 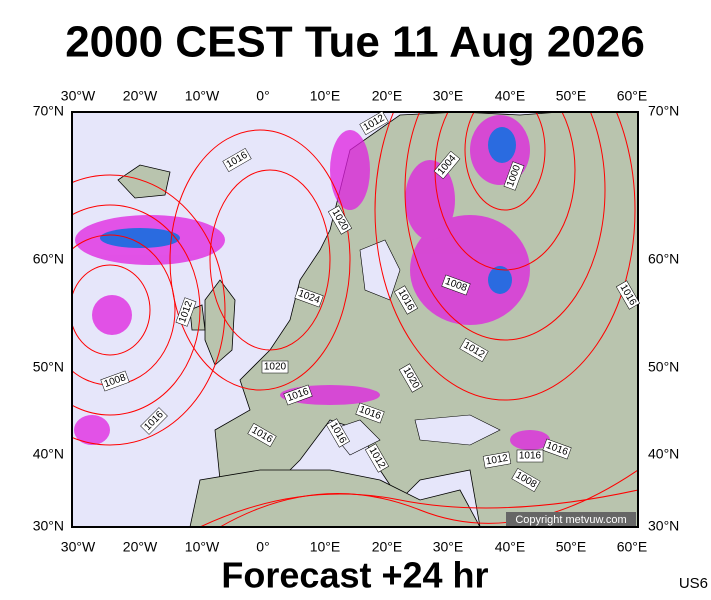 I want to click on isobar-label: 1016, so click(x=530, y=456).